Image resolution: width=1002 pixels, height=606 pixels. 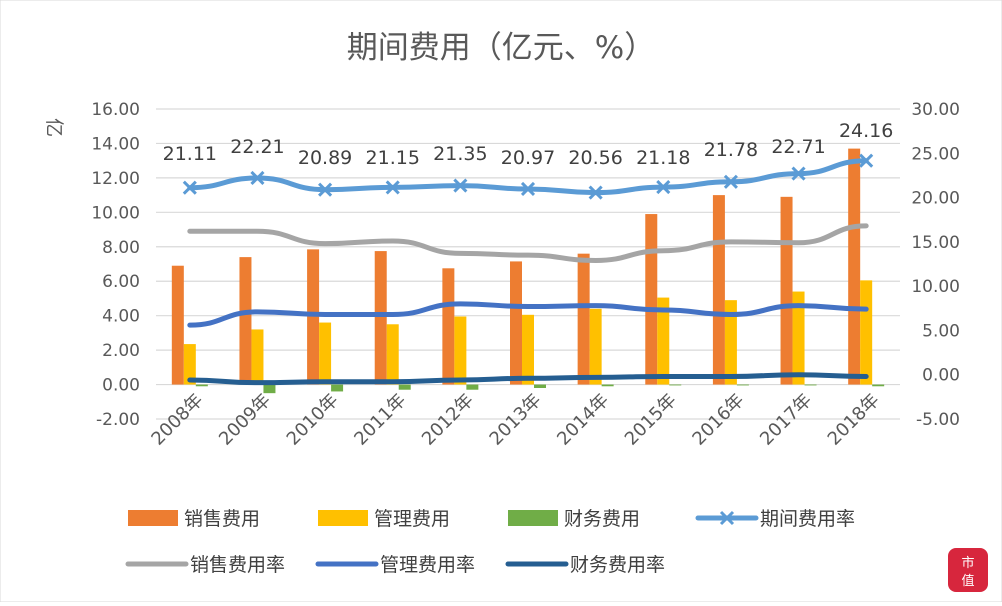 I want to click on y-tick-label: 0.00, so click(x=121, y=386).